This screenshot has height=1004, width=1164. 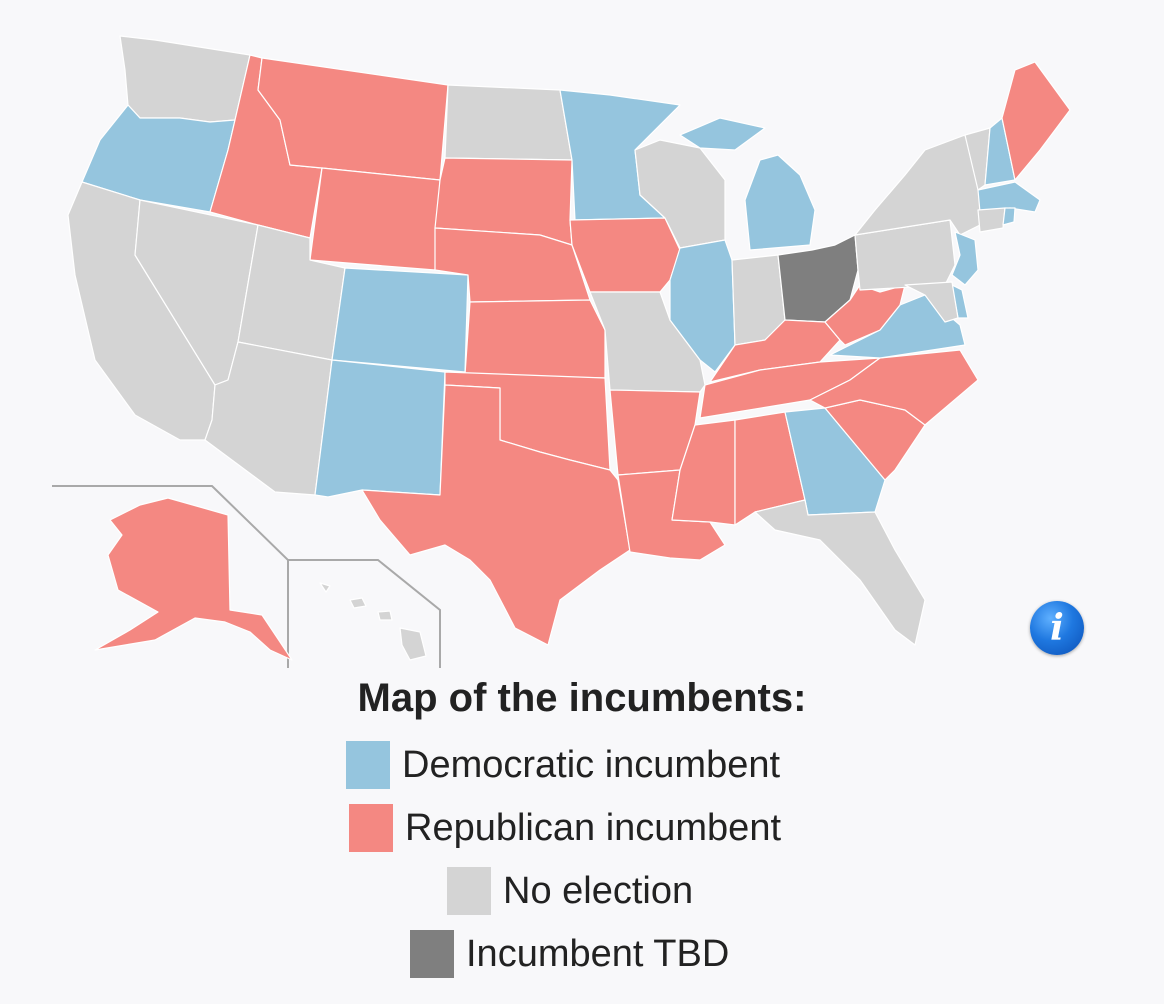 I want to click on state-nd, so click(x=508, y=122).